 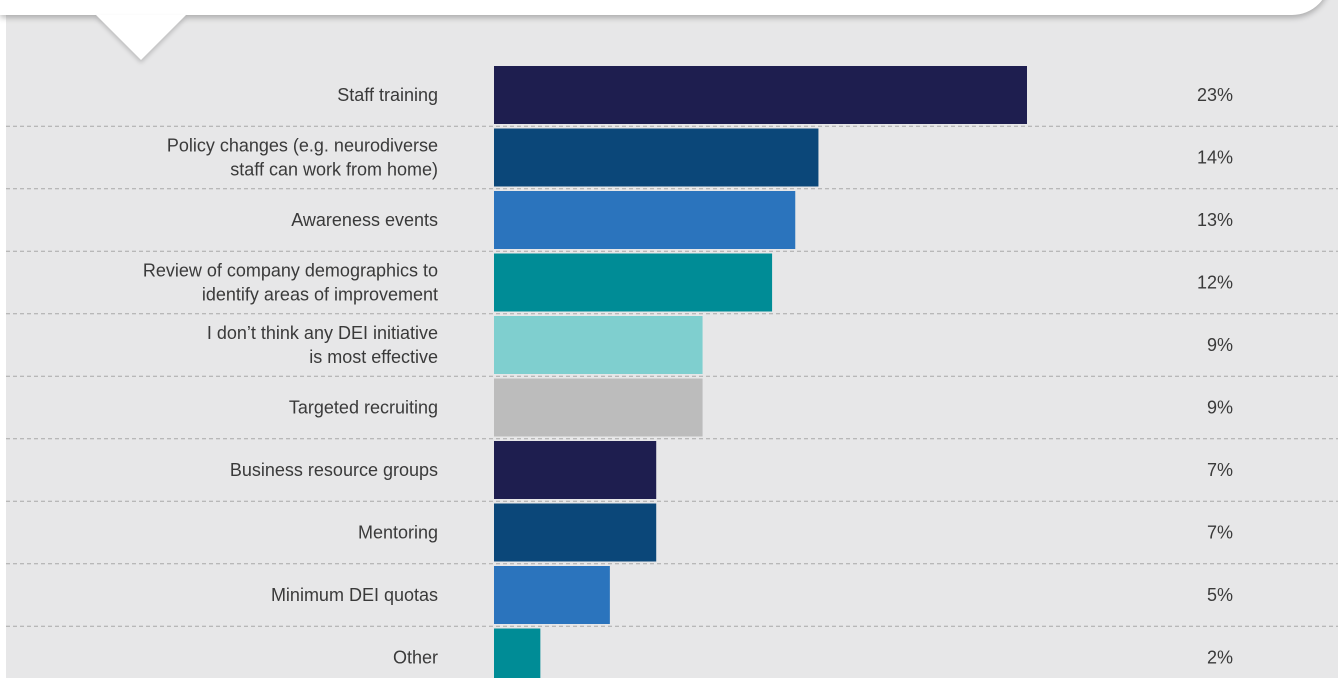 I want to click on category-label-9: Other, so click(x=415, y=658).